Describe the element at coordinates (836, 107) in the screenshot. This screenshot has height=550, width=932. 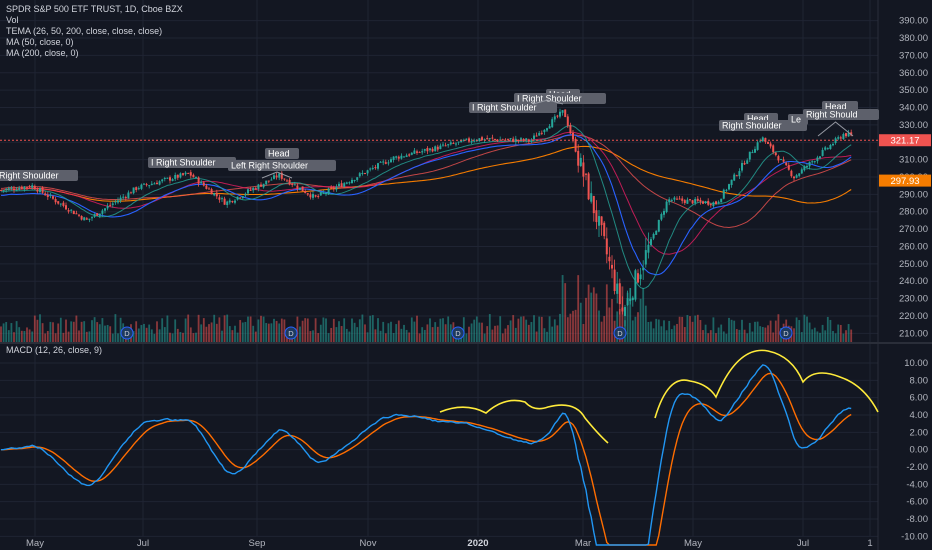
I see `pattern-label: Head` at that location.